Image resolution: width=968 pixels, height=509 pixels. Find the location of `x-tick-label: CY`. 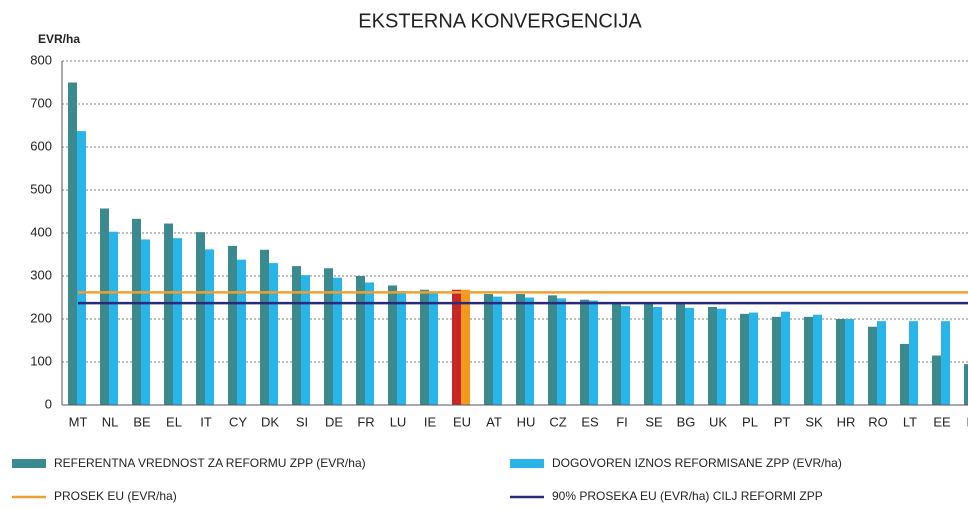

x-tick-label: CY is located at coordinates (238, 421).